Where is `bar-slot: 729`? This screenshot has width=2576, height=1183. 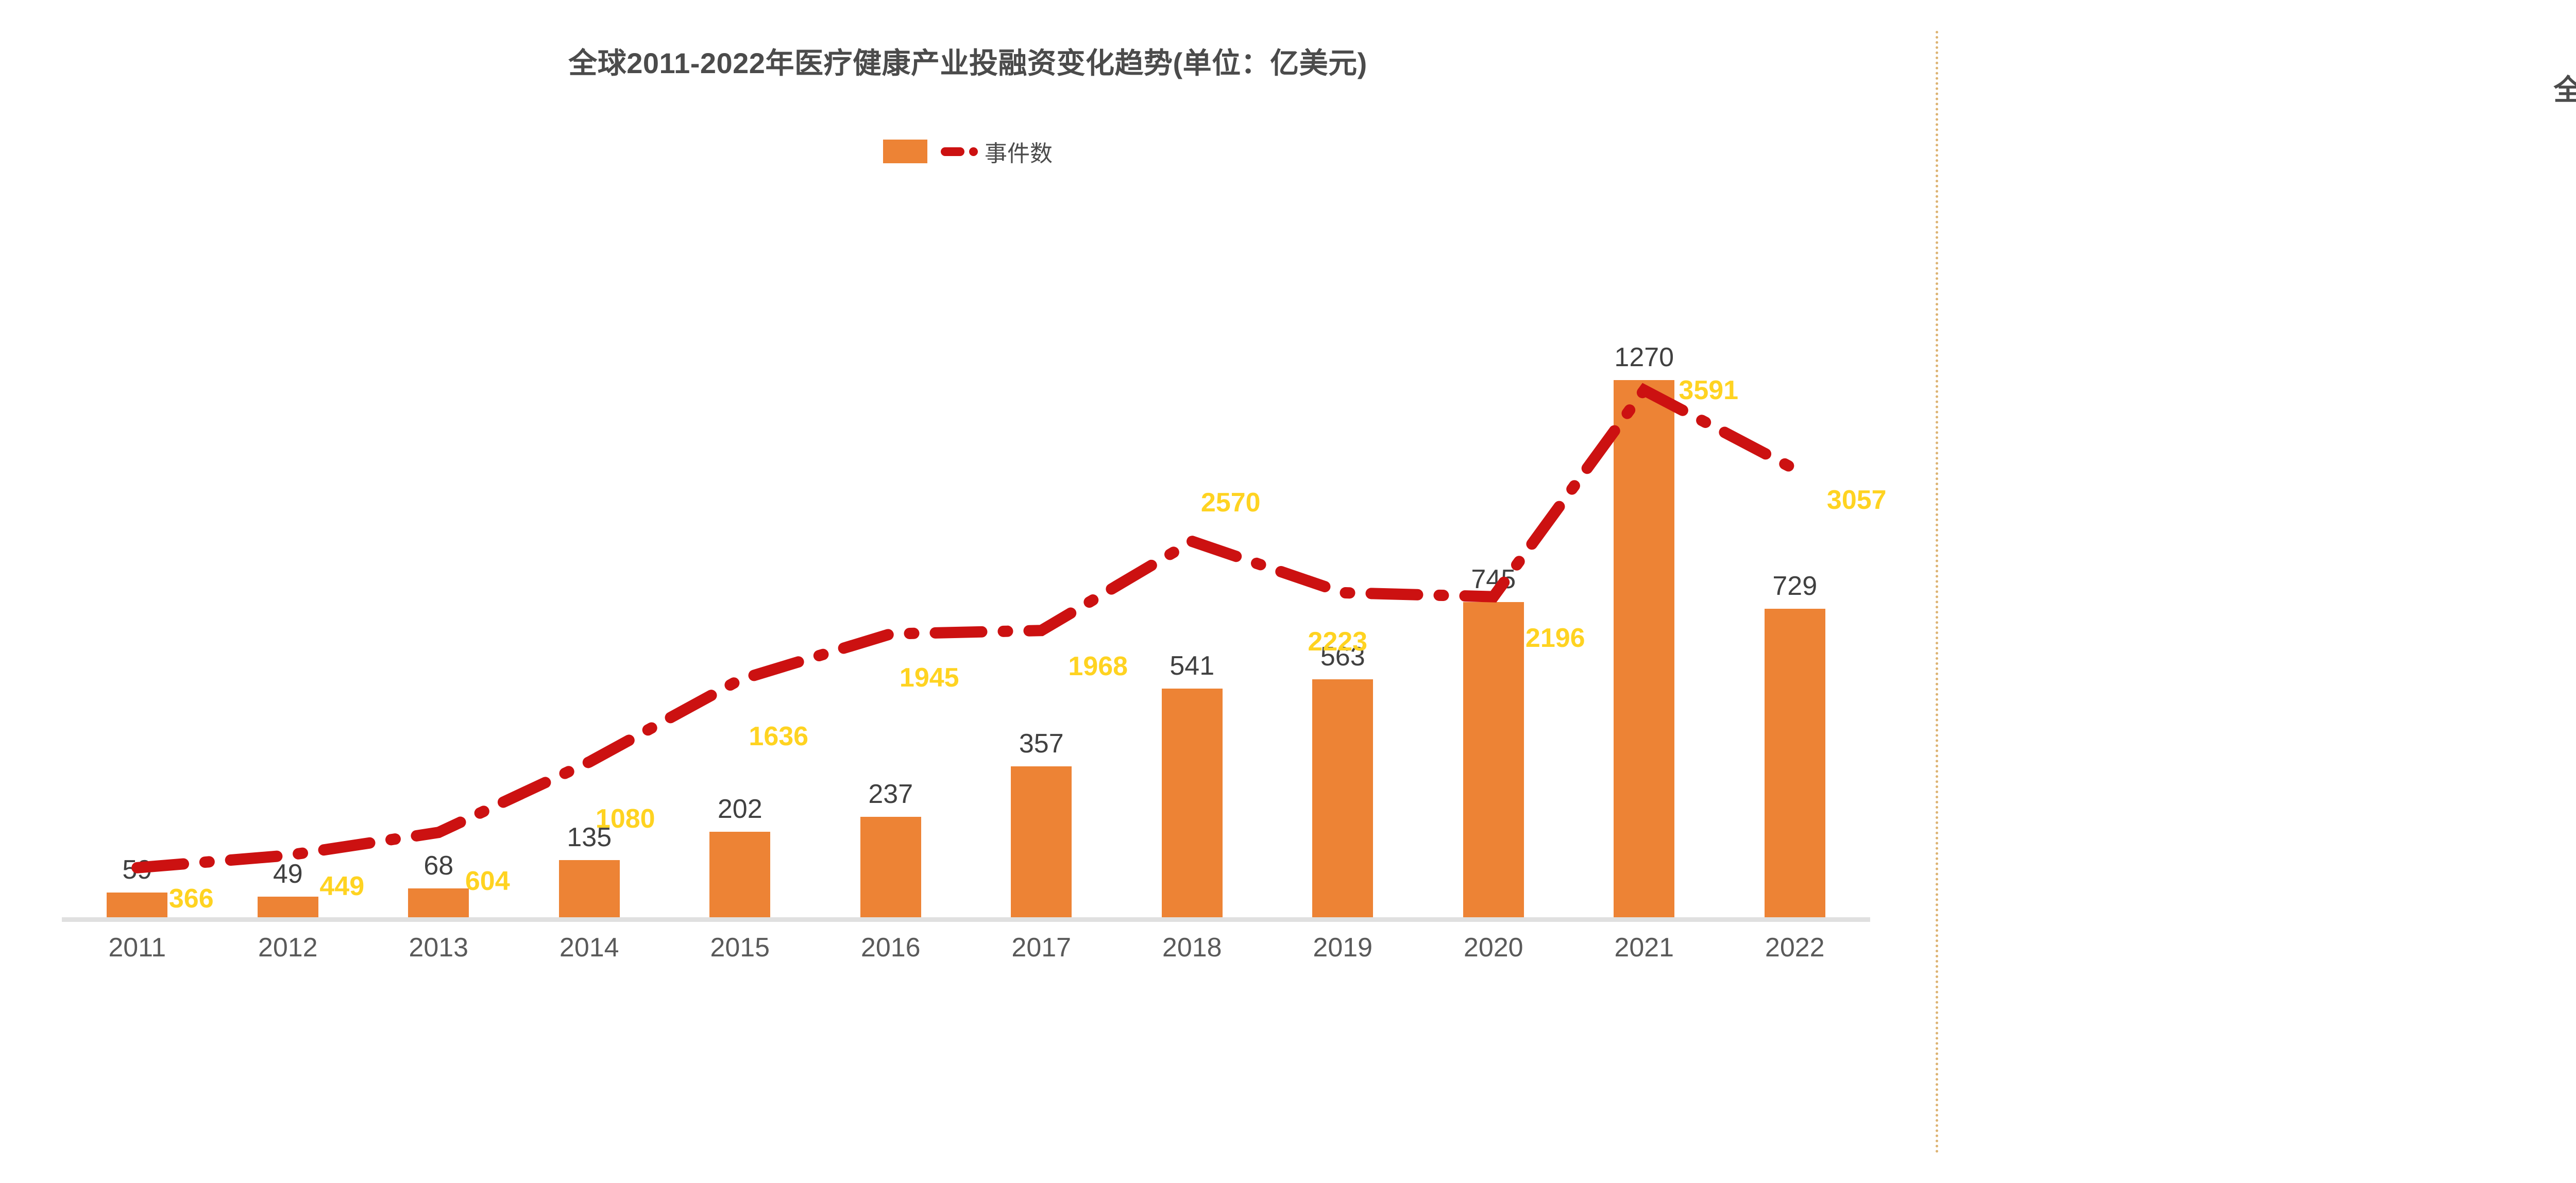 bar-slot: 729 is located at coordinates (1795, 621).